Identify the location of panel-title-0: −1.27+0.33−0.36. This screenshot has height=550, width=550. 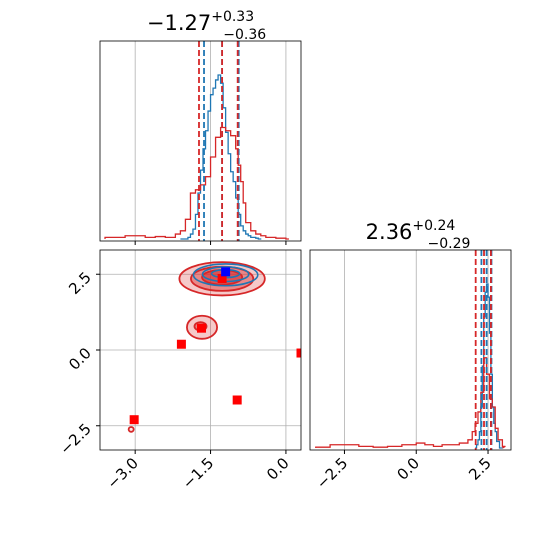
(206, 26).